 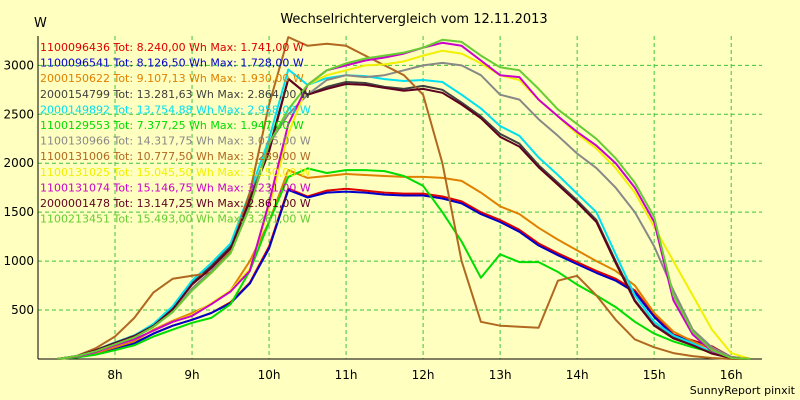 I want to click on y-tick-label: 1500, so click(x=18, y=212).